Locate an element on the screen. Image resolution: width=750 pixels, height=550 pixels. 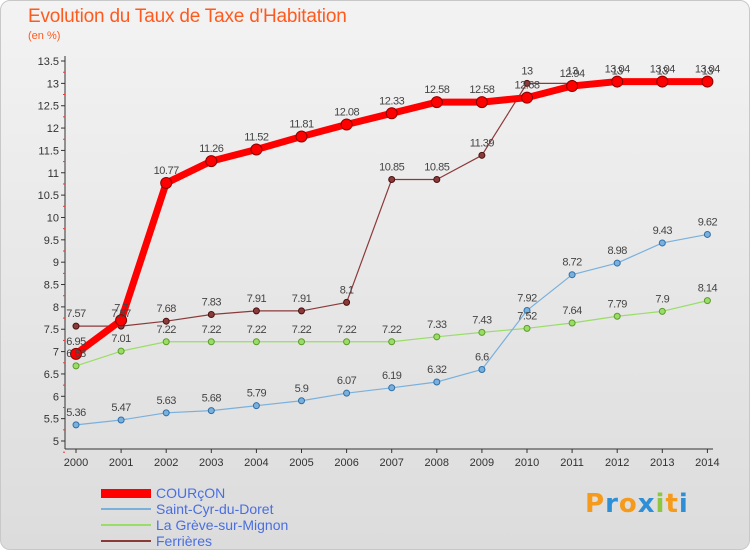
data-label: 5.47 is located at coordinates (121, 408).